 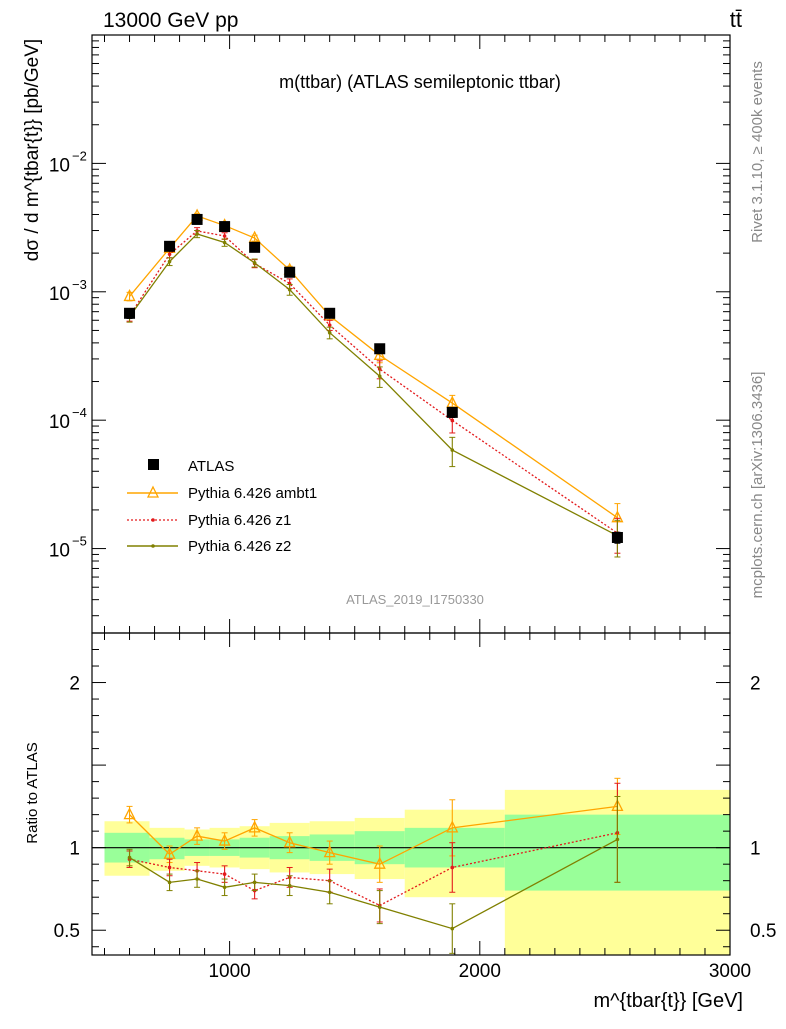 I want to click on legend-marker-ambt1, so click(x=153, y=491).